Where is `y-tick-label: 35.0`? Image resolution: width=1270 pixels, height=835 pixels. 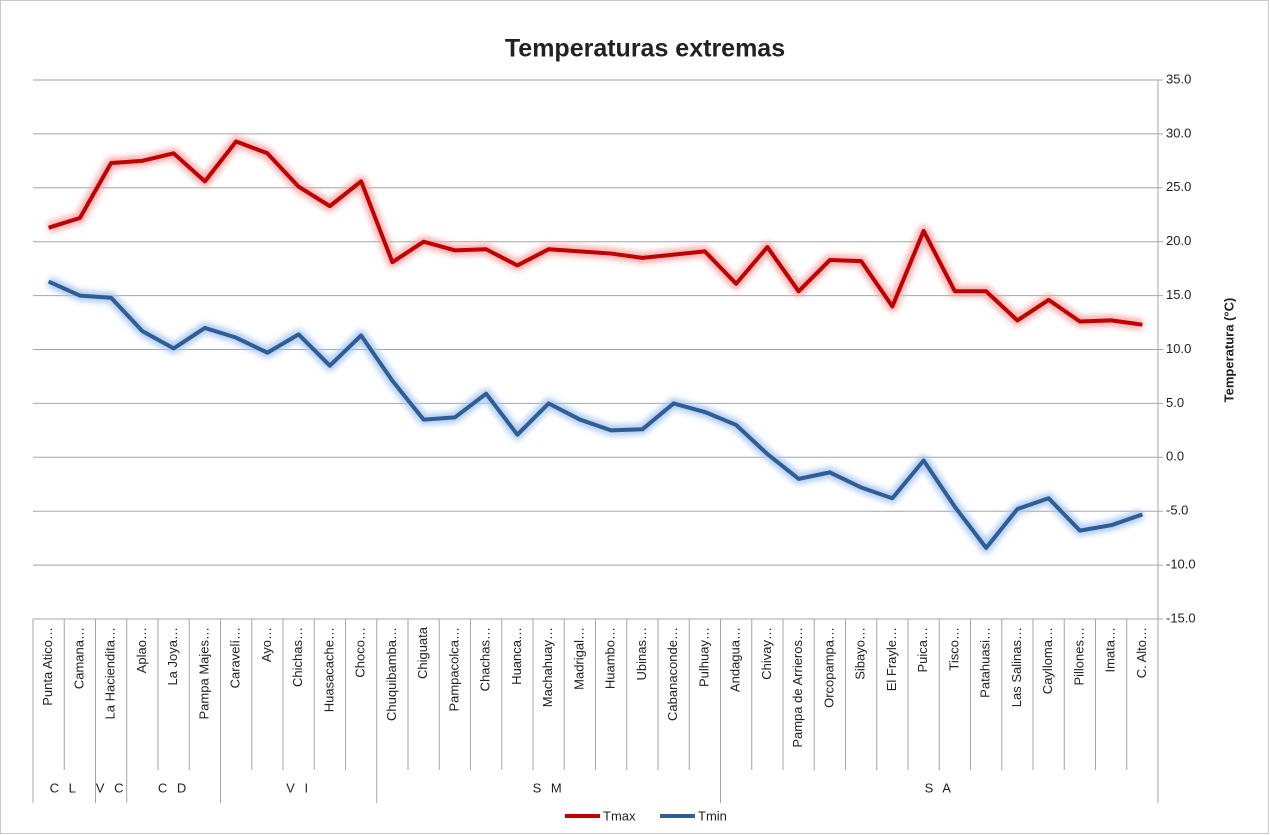 y-tick-label: 35.0 is located at coordinates (1178, 78).